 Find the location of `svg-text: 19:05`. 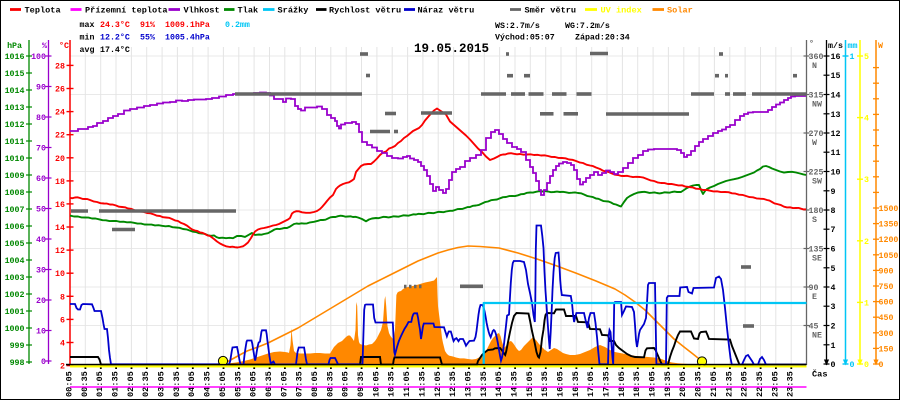

svg-text: 19:05 is located at coordinates (653, 384).